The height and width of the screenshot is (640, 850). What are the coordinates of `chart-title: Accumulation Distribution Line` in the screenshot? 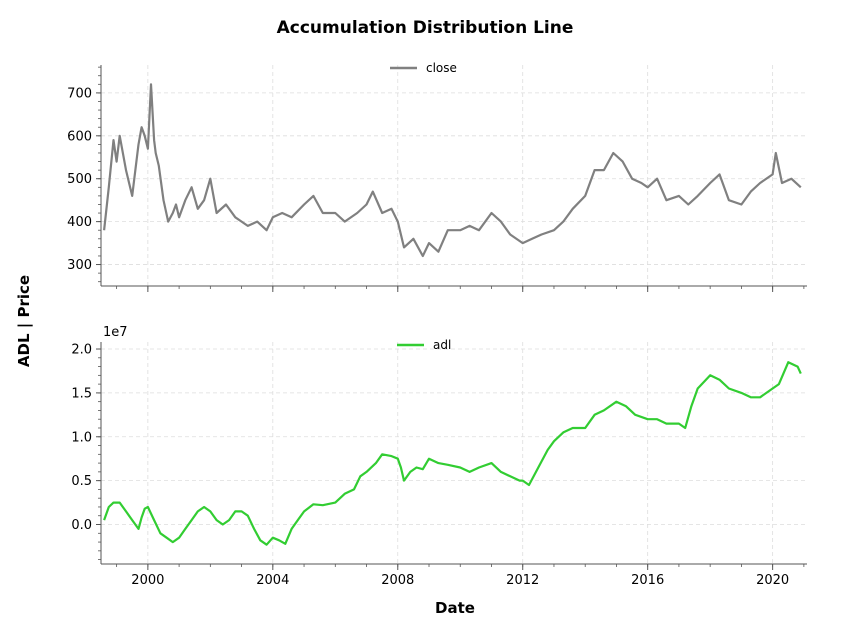 It's located at (425, 28).